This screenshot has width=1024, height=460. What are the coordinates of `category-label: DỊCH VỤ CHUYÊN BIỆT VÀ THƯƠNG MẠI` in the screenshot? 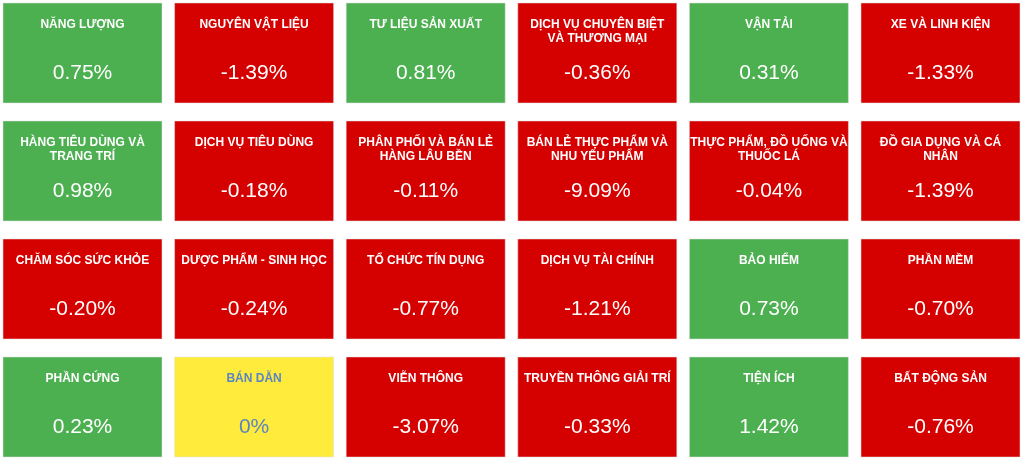 It's located at (597, 30).